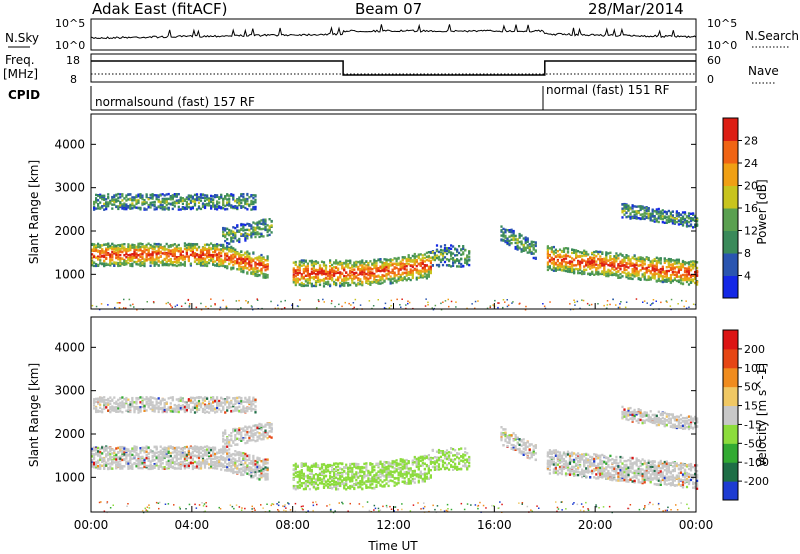 The width and height of the screenshot is (800, 554). Describe the element at coordinates (393, 68) in the screenshot. I see `freq-trace` at that location.